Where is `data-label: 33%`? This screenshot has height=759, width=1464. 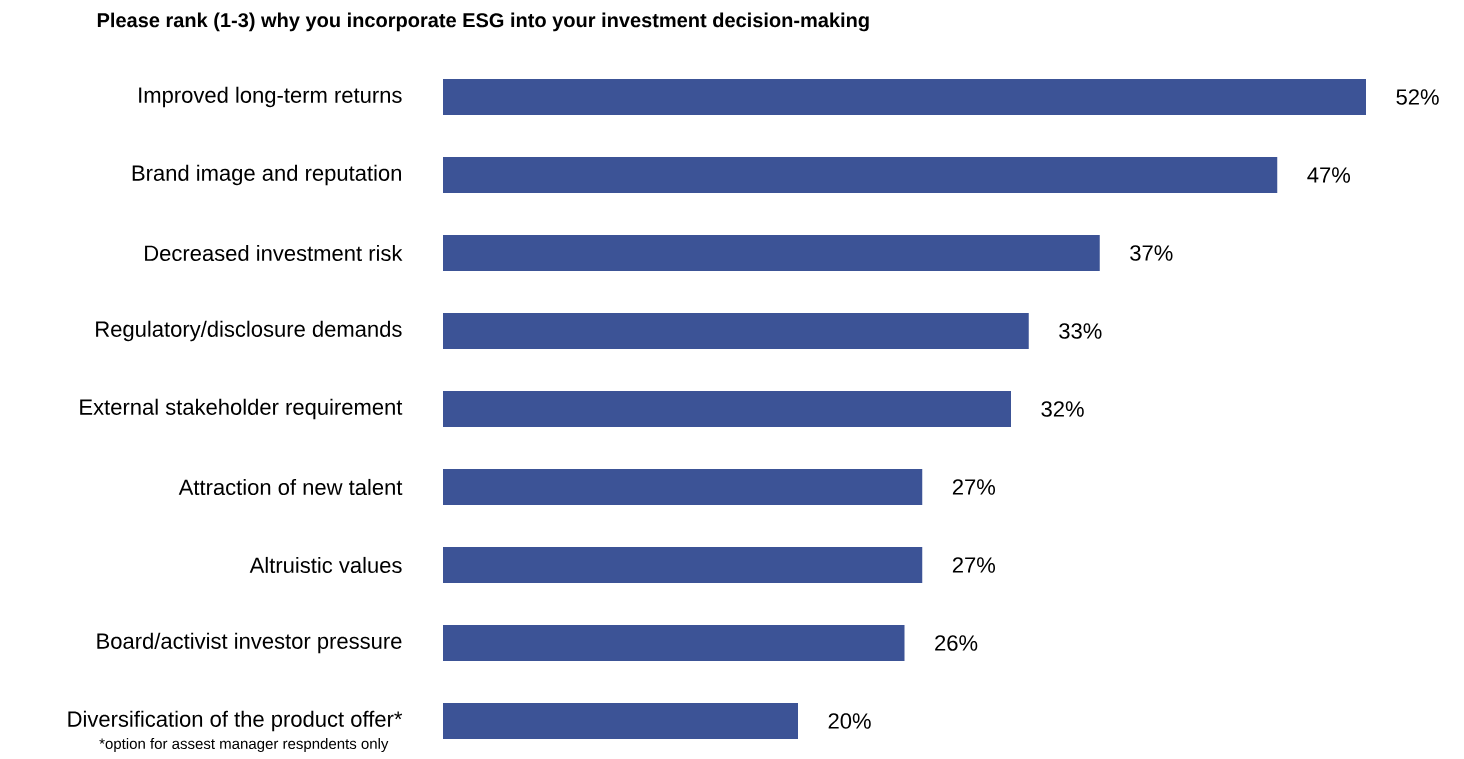
data-label: 33% is located at coordinates (1080, 331).